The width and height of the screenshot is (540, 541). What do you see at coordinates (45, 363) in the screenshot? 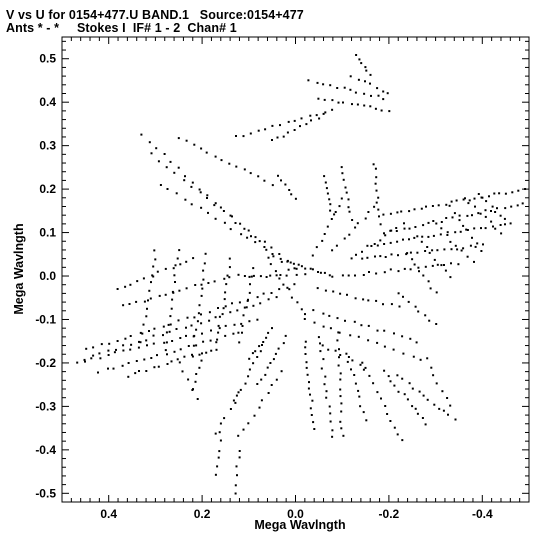
I see `y-tick-label: -0.2` at bounding box center [45, 363].